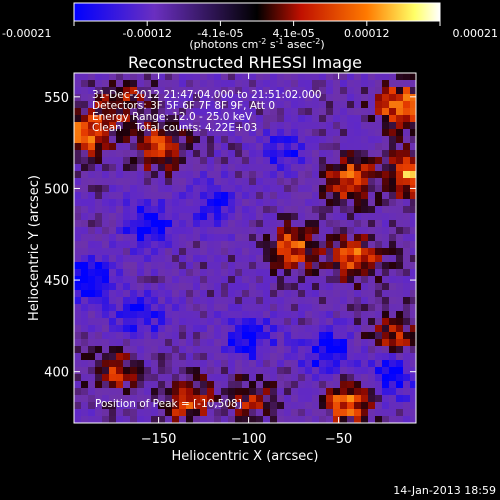 Image resolution: width=500 pixels, height=500 pixels. I want to click on colorbar-ticks, so click(257, 23).